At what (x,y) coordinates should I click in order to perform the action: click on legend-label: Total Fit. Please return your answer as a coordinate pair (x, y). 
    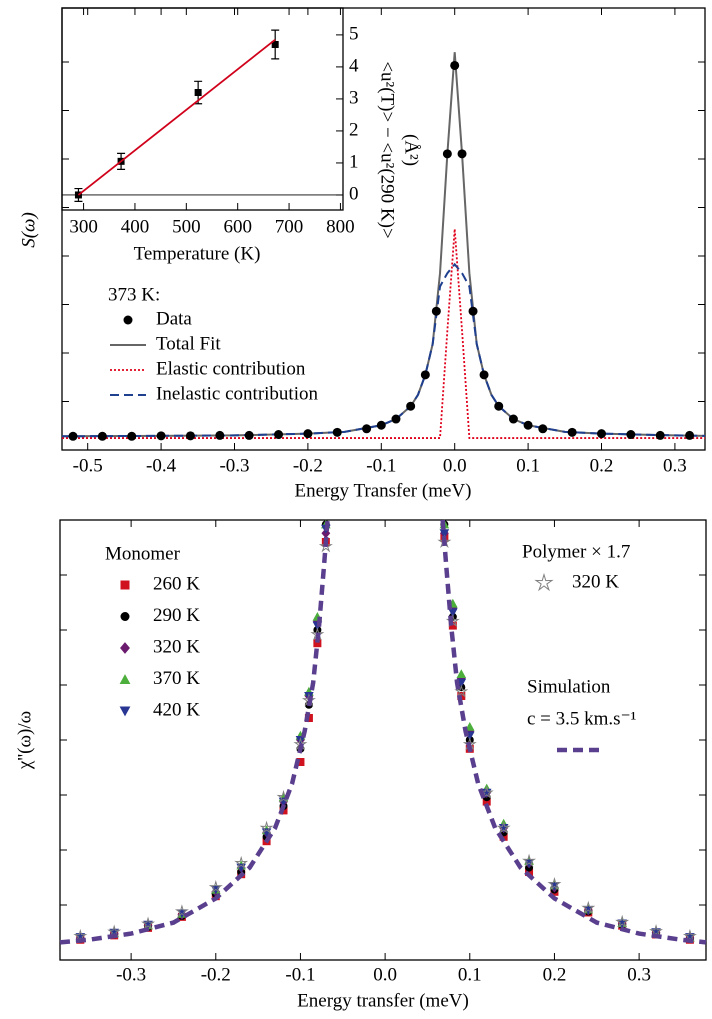
    Looking at the image, I should click on (188, 343).